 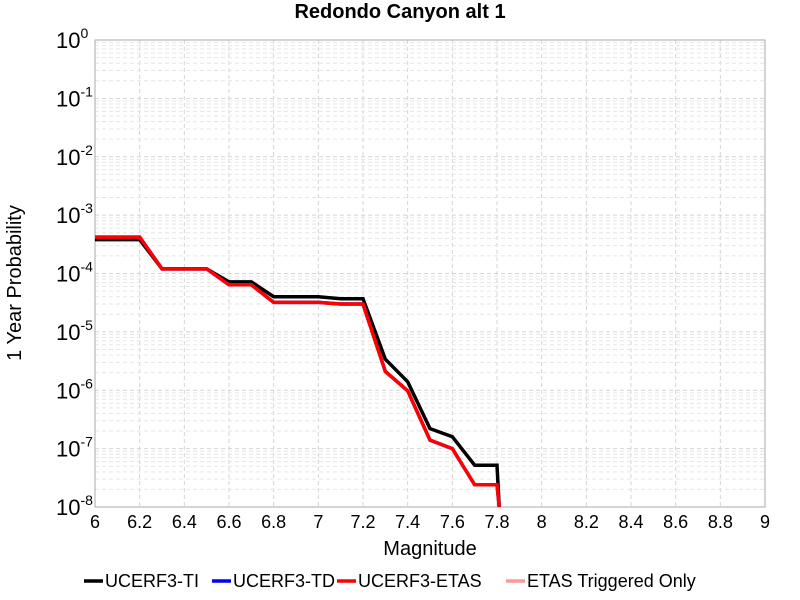 What do you see at coordinates (228, 522) in the screenshot?
I see `x-tick-label: 6.6` at bounding box center [228, 522].